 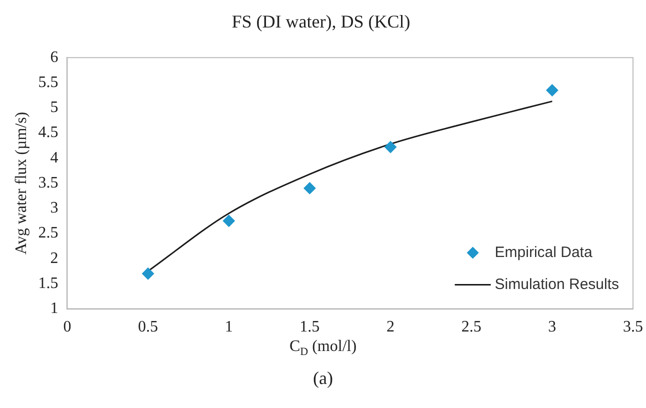 What do you see at coordinates (543, 252) in the screenshot?
I see `legend-label: Empirical Data` at bounding box center [543, 252].